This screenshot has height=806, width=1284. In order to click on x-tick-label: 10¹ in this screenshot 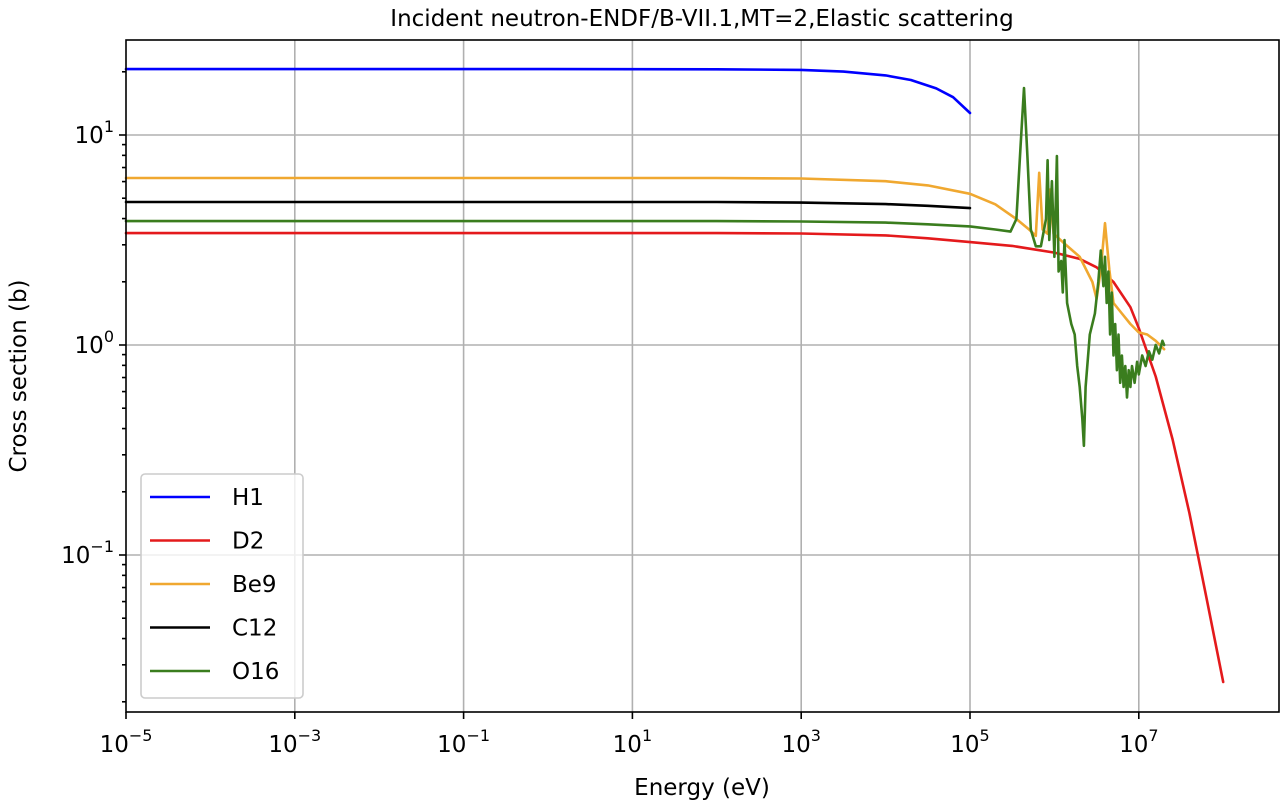, I will do `click(632, 742)`.